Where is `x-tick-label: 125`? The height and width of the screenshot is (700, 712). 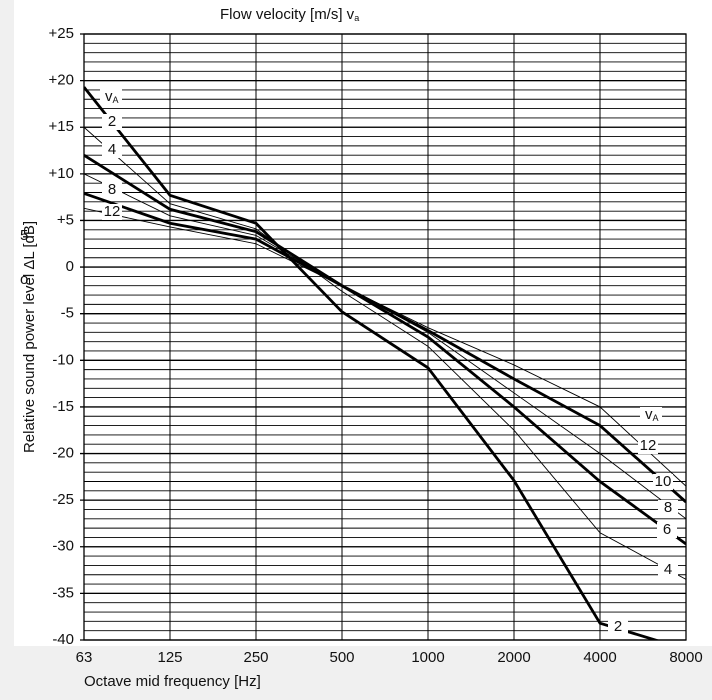
x-tick-label: 125 is located at coordinates (169, 657).